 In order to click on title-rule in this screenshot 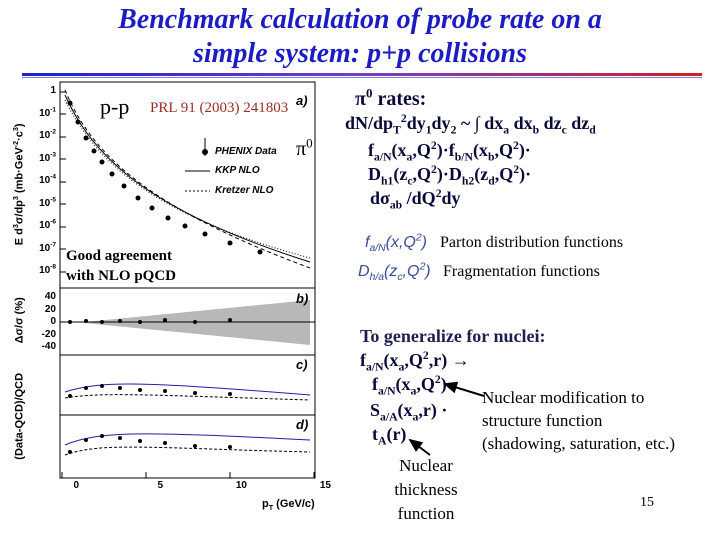, I will do `click(362, 74)`.